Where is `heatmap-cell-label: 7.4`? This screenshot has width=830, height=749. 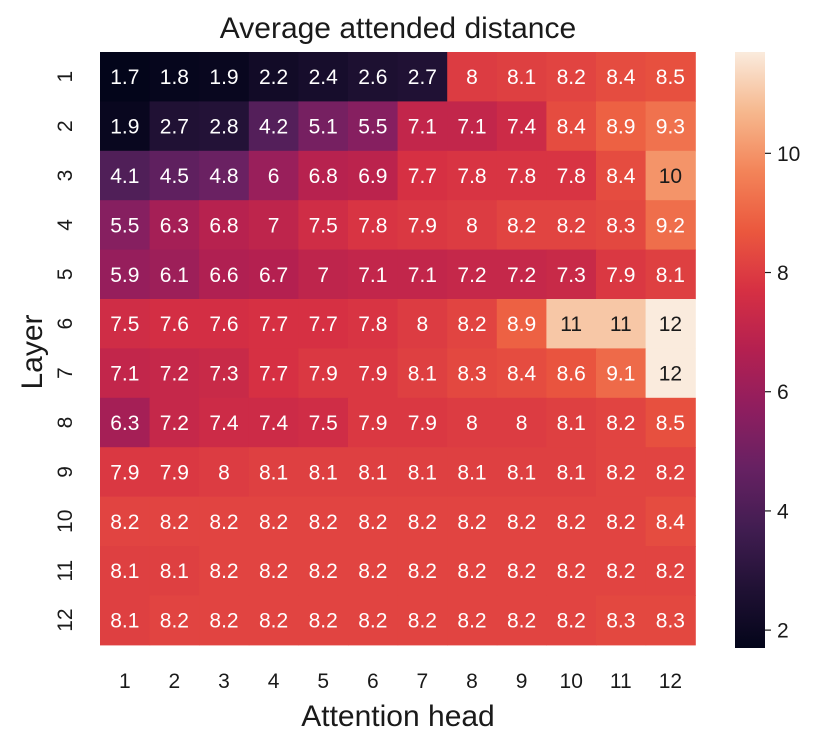
heatmap-cell-label: 7.4 is located at coordinates (522, 127).